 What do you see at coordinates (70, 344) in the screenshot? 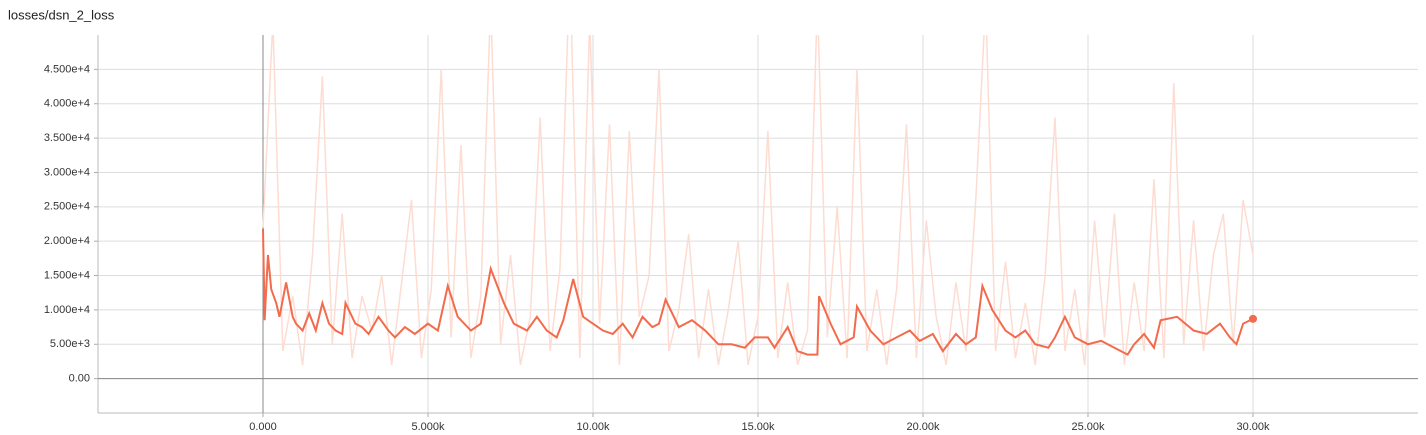
I see `y-tick-label: 5.00e+3` at bounding box center [70, 344].